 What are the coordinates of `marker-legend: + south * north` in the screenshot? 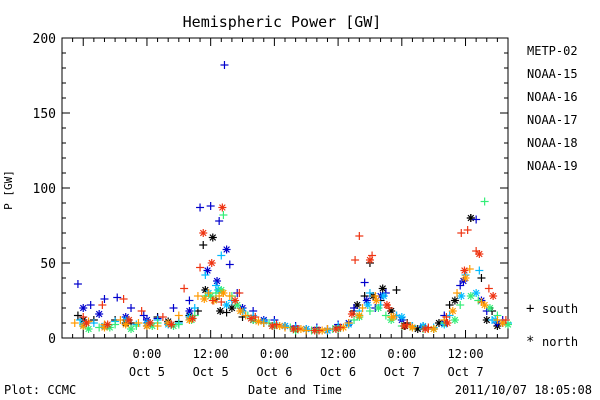 It's located at (552, 325).